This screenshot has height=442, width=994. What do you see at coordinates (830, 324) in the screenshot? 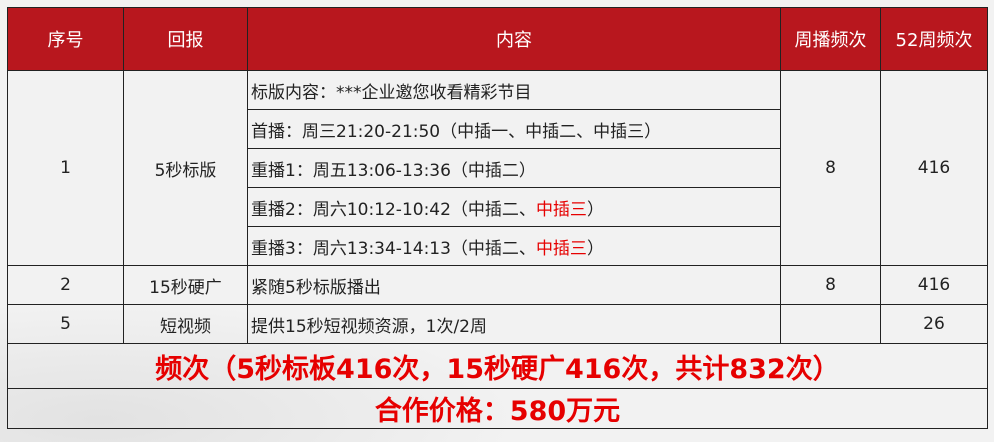
I see `row-weekly` at bounding box center [830, 324].